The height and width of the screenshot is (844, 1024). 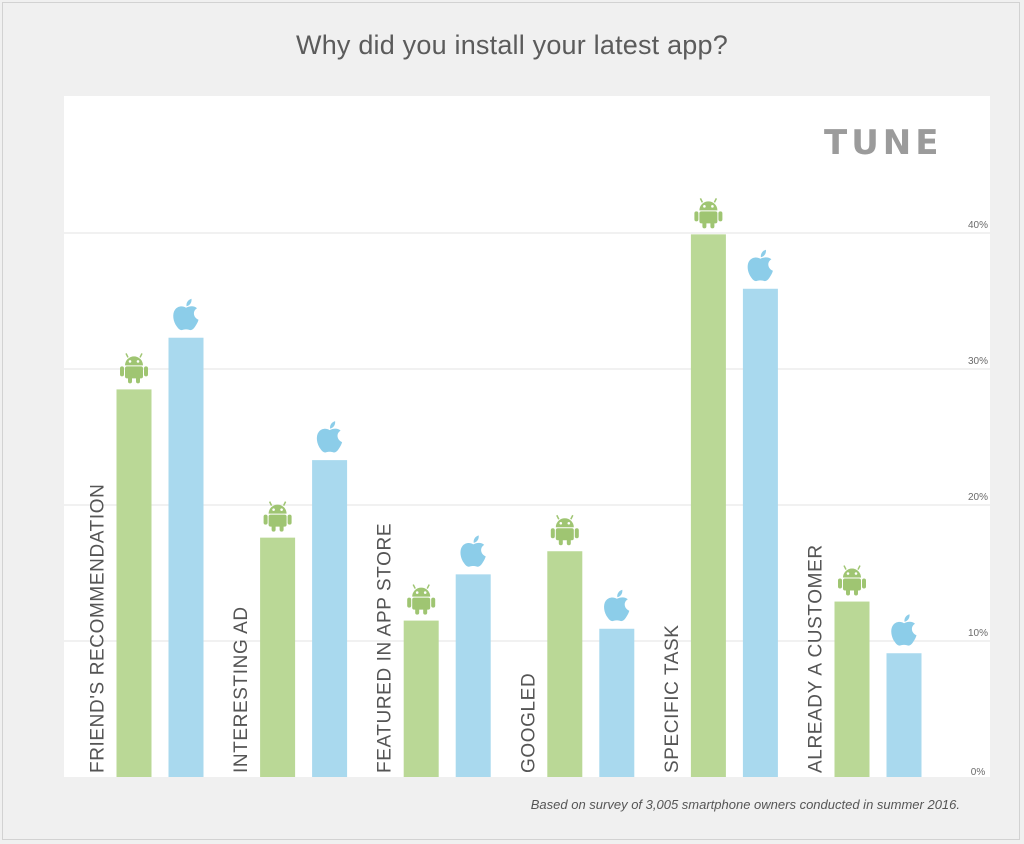 What do you see at coordinates (98, 628) in the screenshot?
I see `category-label: FRIEND'S RECOMMENDATION` at bounding box center [98, 628].